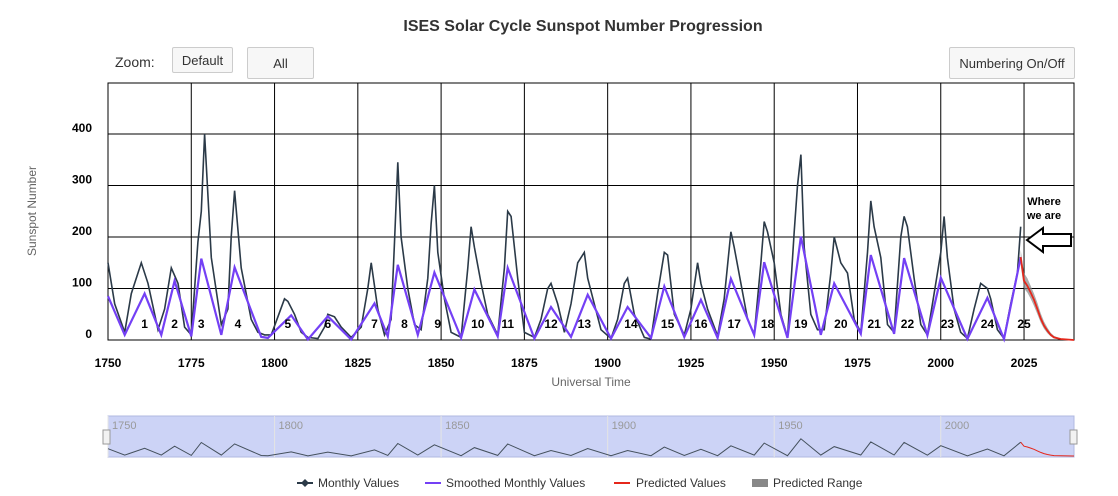 This screenshot has width=1118, height=496. What do you see at coordinates (681, 483) in the screenshot?
I see `legend-label-predicted: Predicted Values` at bounding box center [681, 483].